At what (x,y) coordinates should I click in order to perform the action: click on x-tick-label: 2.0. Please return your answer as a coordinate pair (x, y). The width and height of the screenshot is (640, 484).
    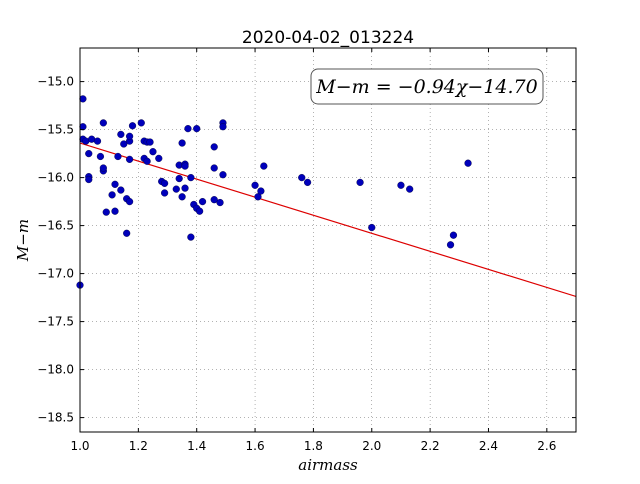
    Looking at the image, I should click on (371, 446).